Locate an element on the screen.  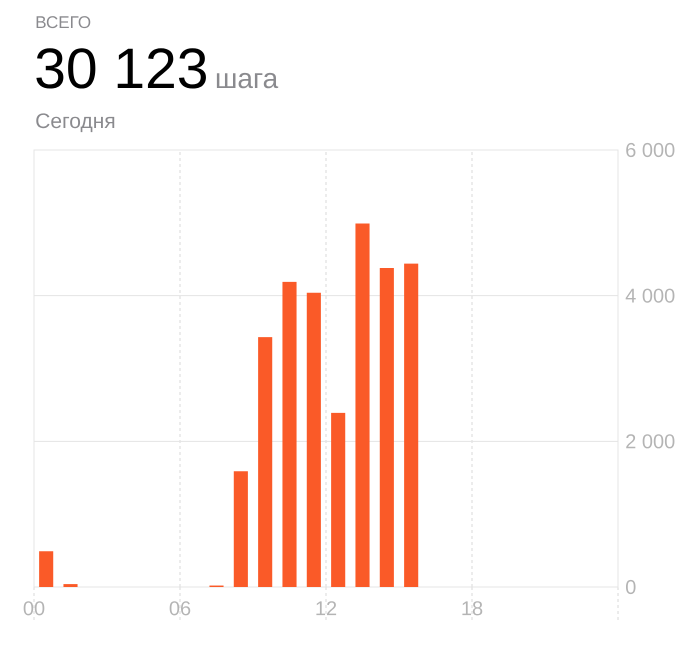
text: шага is located at coordinates (247, 80).